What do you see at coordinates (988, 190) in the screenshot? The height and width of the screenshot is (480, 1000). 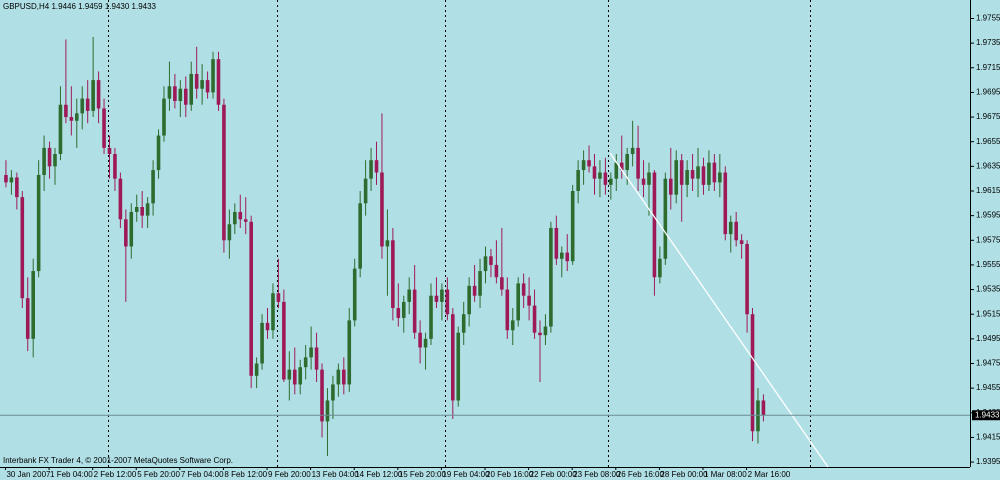 I see `y-tick-label: 1.9615` at bounding box center [988, 190].